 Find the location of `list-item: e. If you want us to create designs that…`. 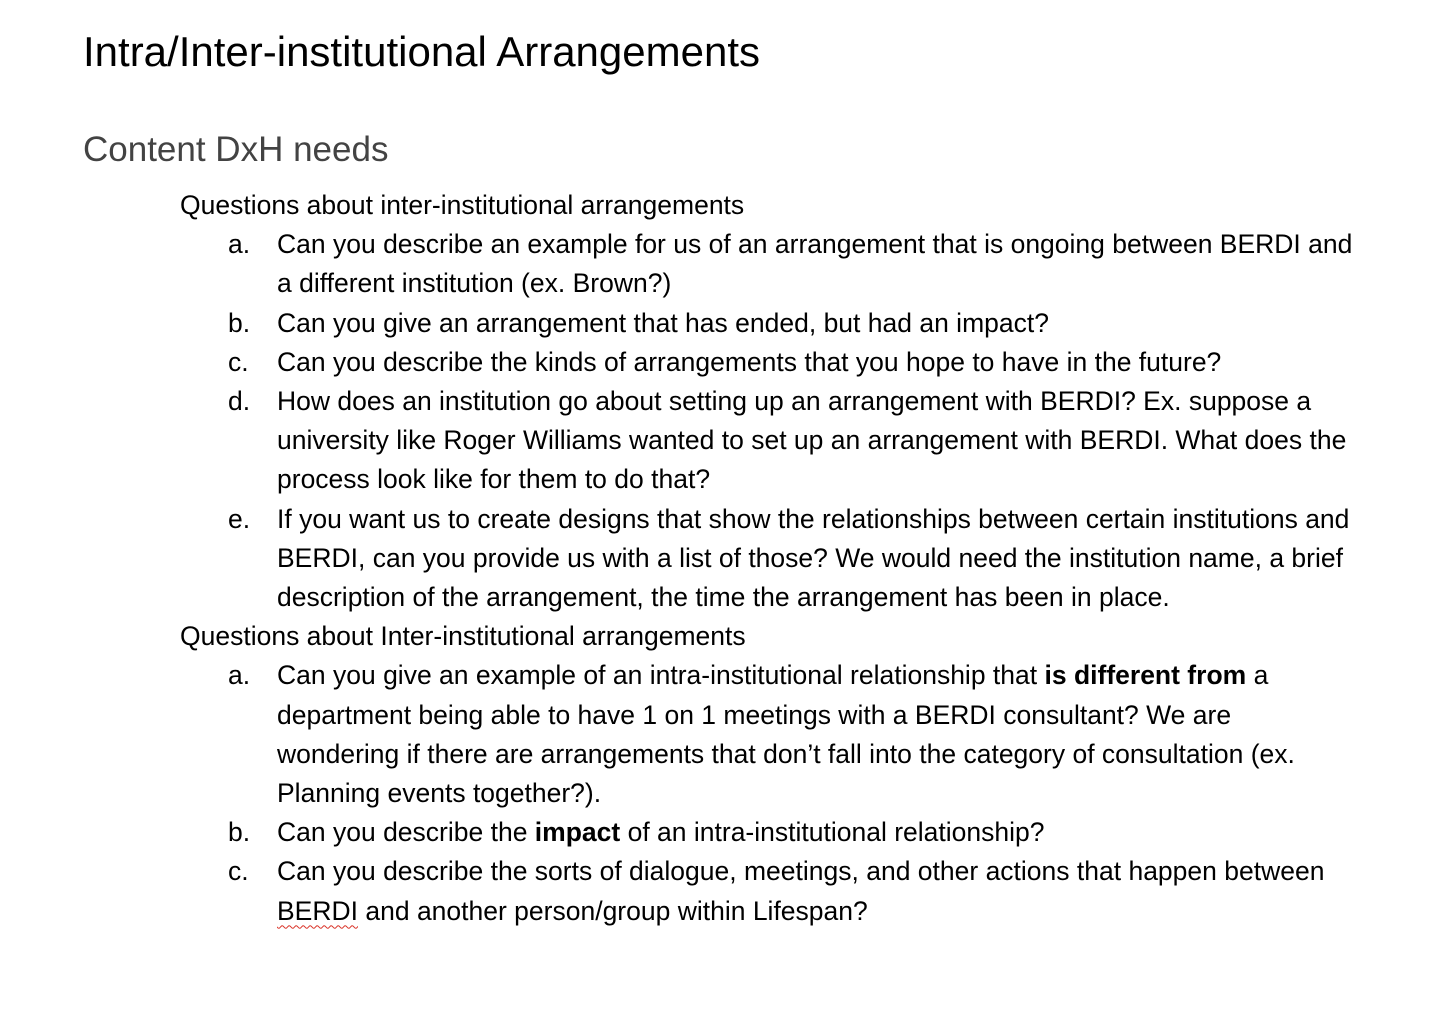

list-item: e. If you want us to create designs that… is located at coordinates (768, 559).